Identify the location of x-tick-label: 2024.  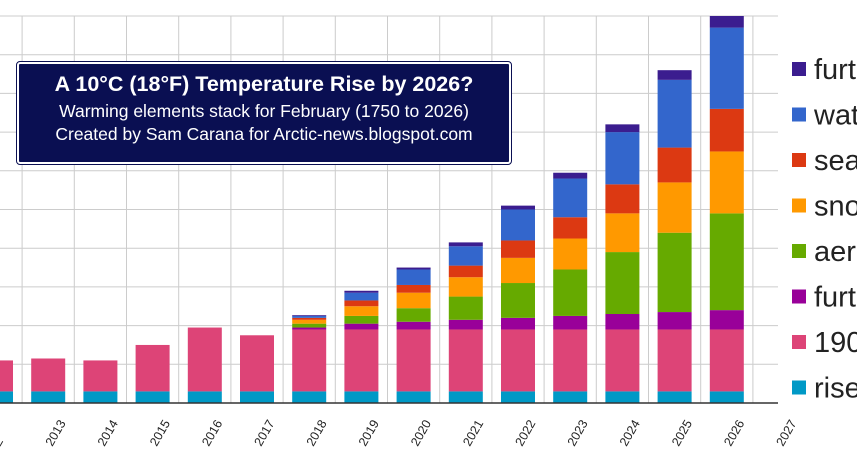
(630, 432).